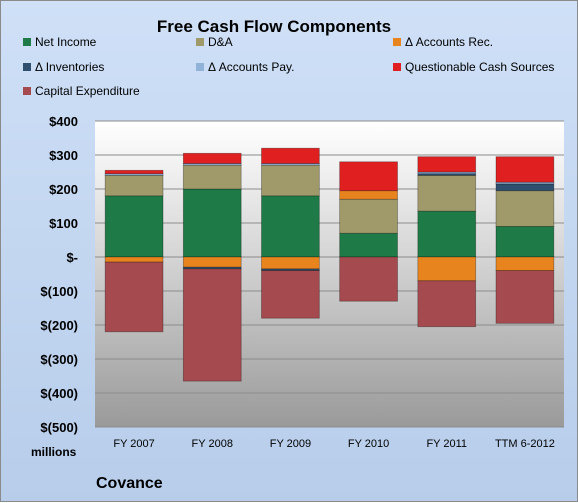 This screenshot has height=503, width=578. Describe the element at coordinates (59, 359) in the screenshot. I see `y-tick-label-7: $(300)` at that location.